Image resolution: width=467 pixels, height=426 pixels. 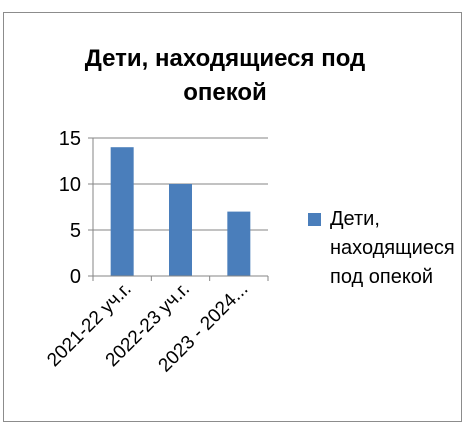 I want to click on y-tick-label-5: 5, so click(x=75, y=231).